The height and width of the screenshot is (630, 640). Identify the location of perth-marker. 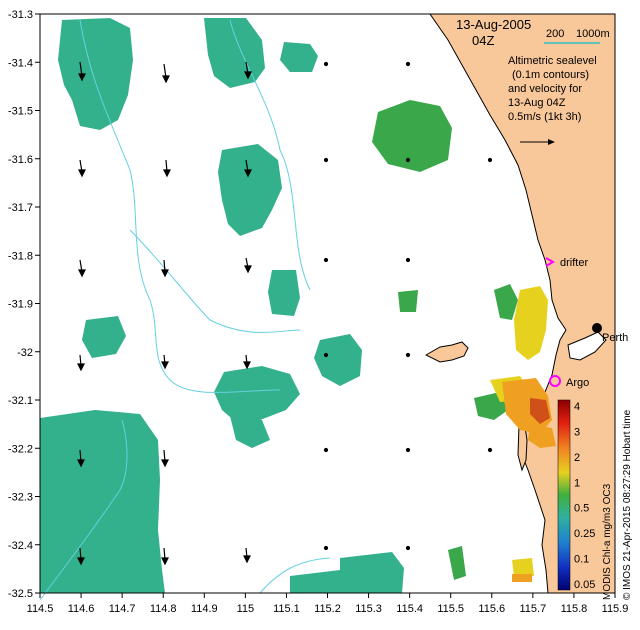
(597, 328).